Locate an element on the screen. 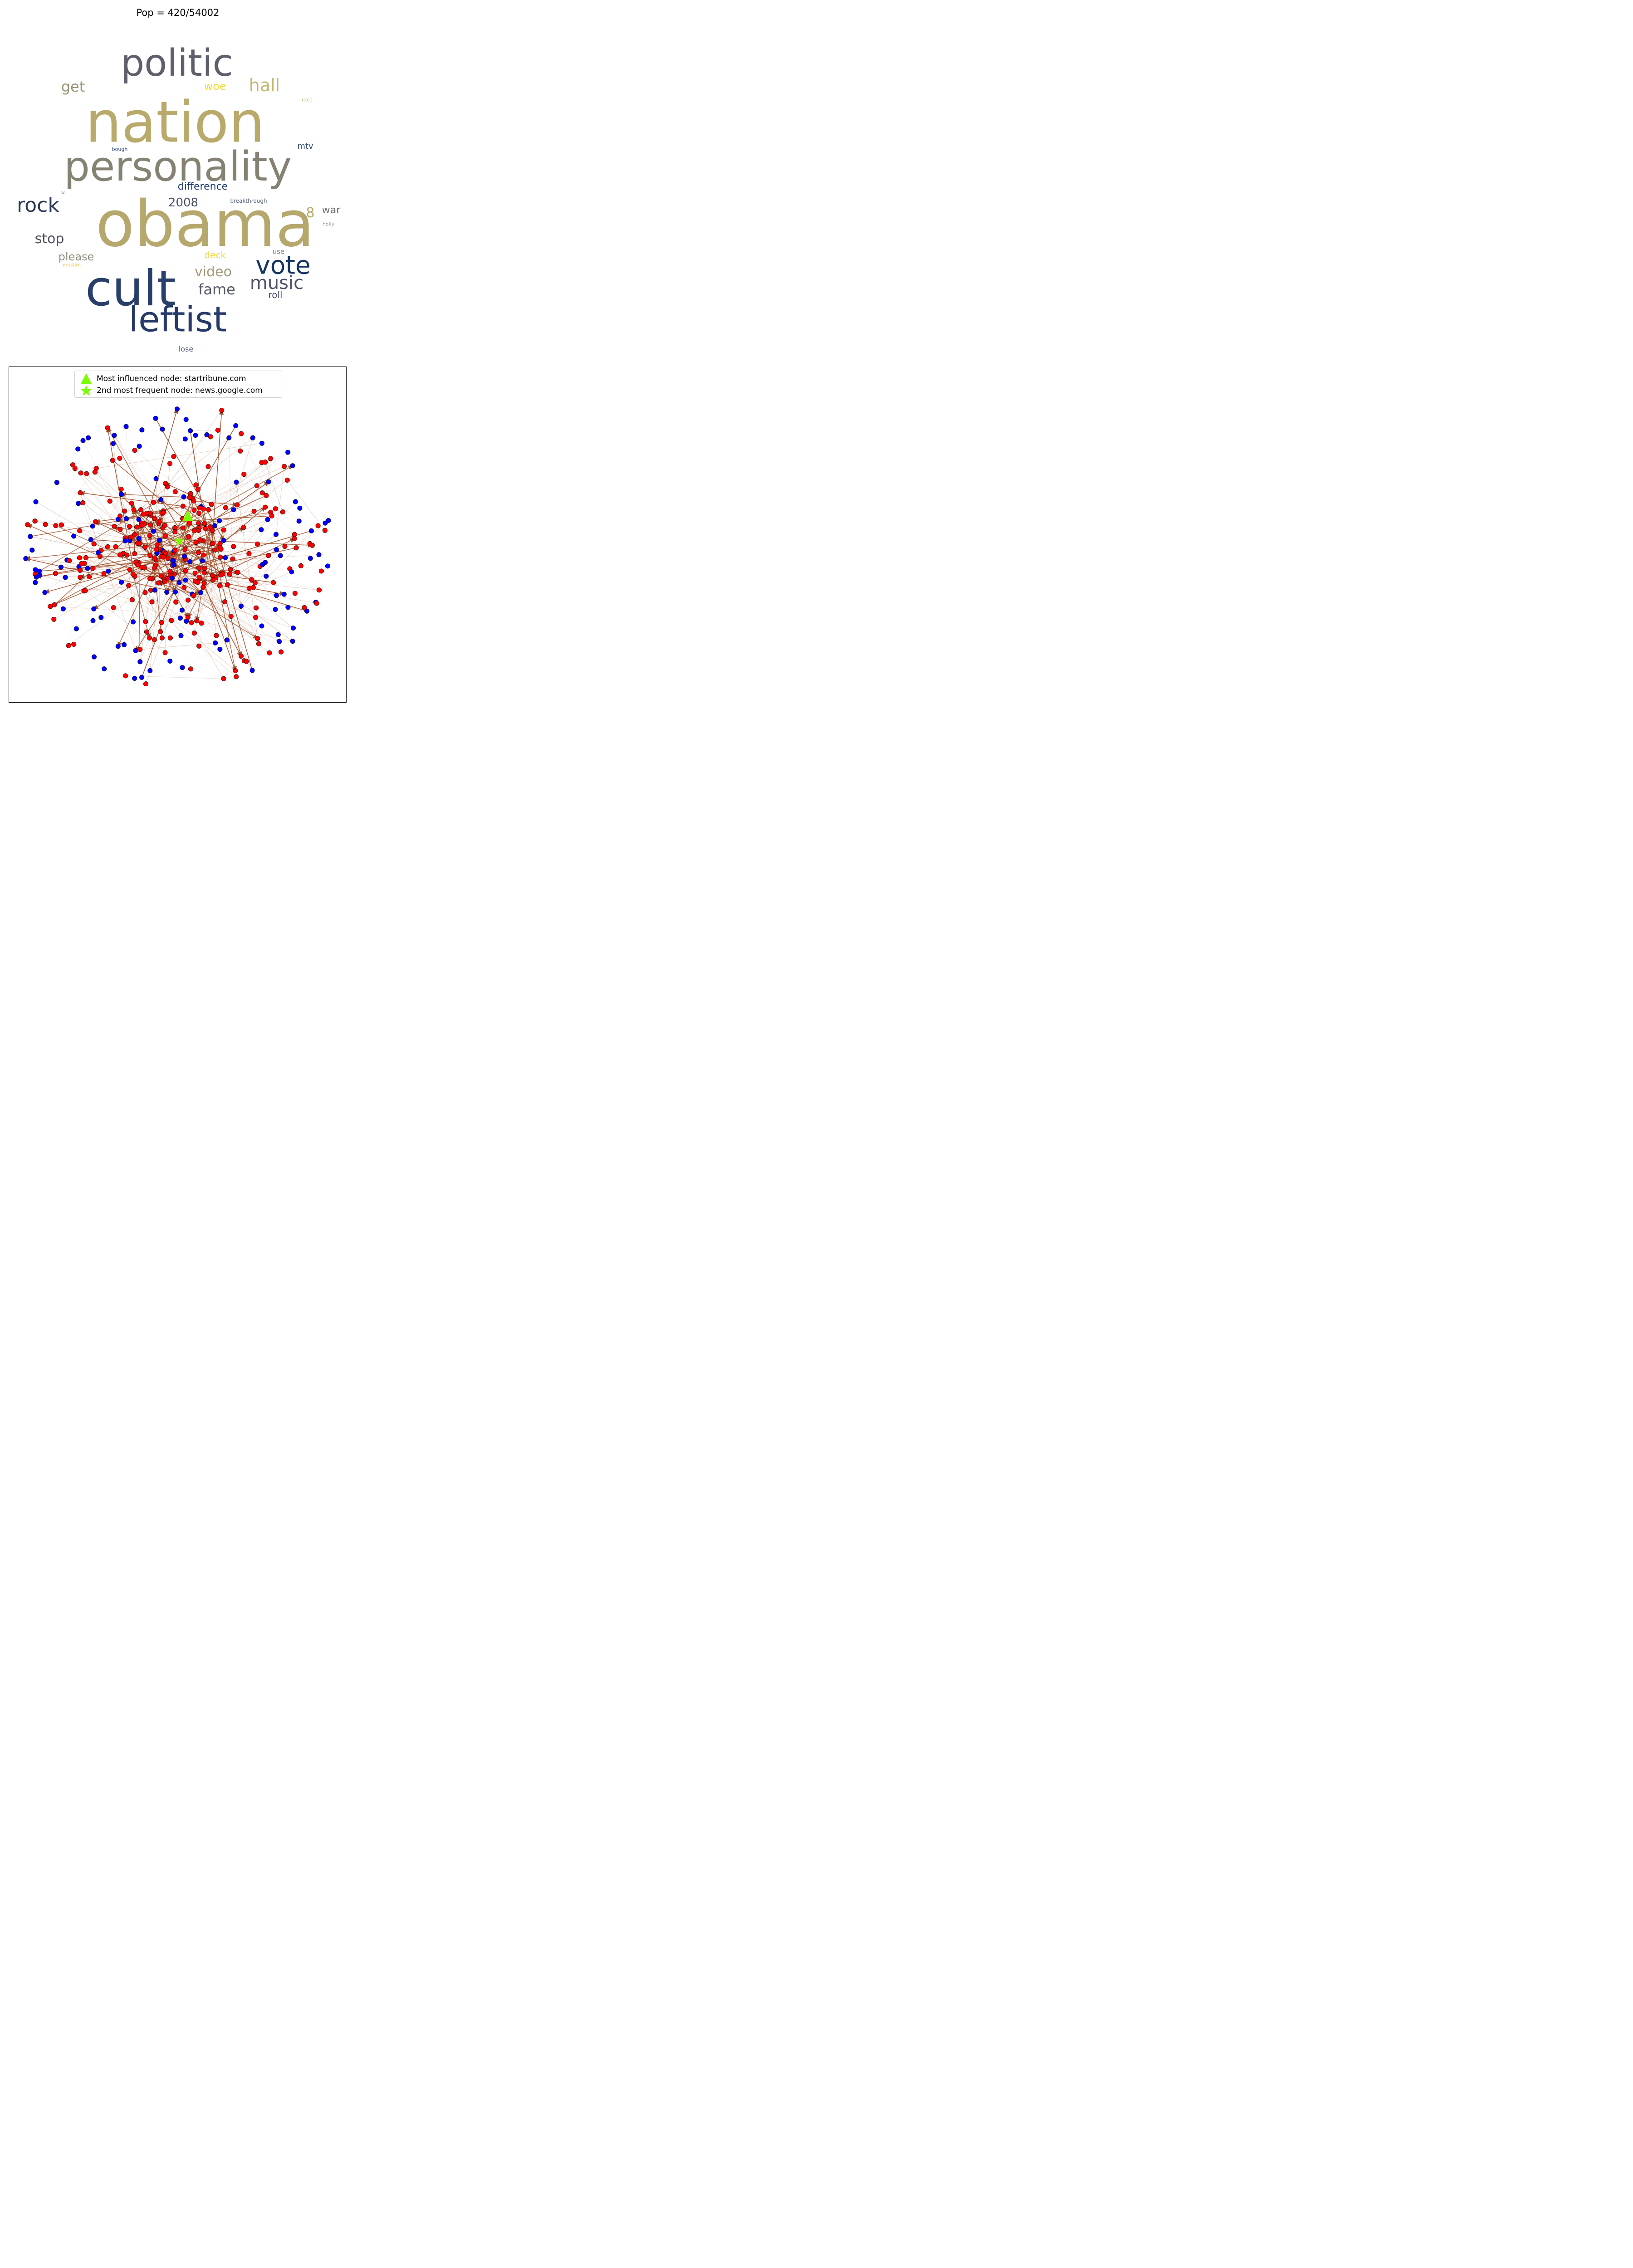  network-graph is located at coordinates (177, 547).